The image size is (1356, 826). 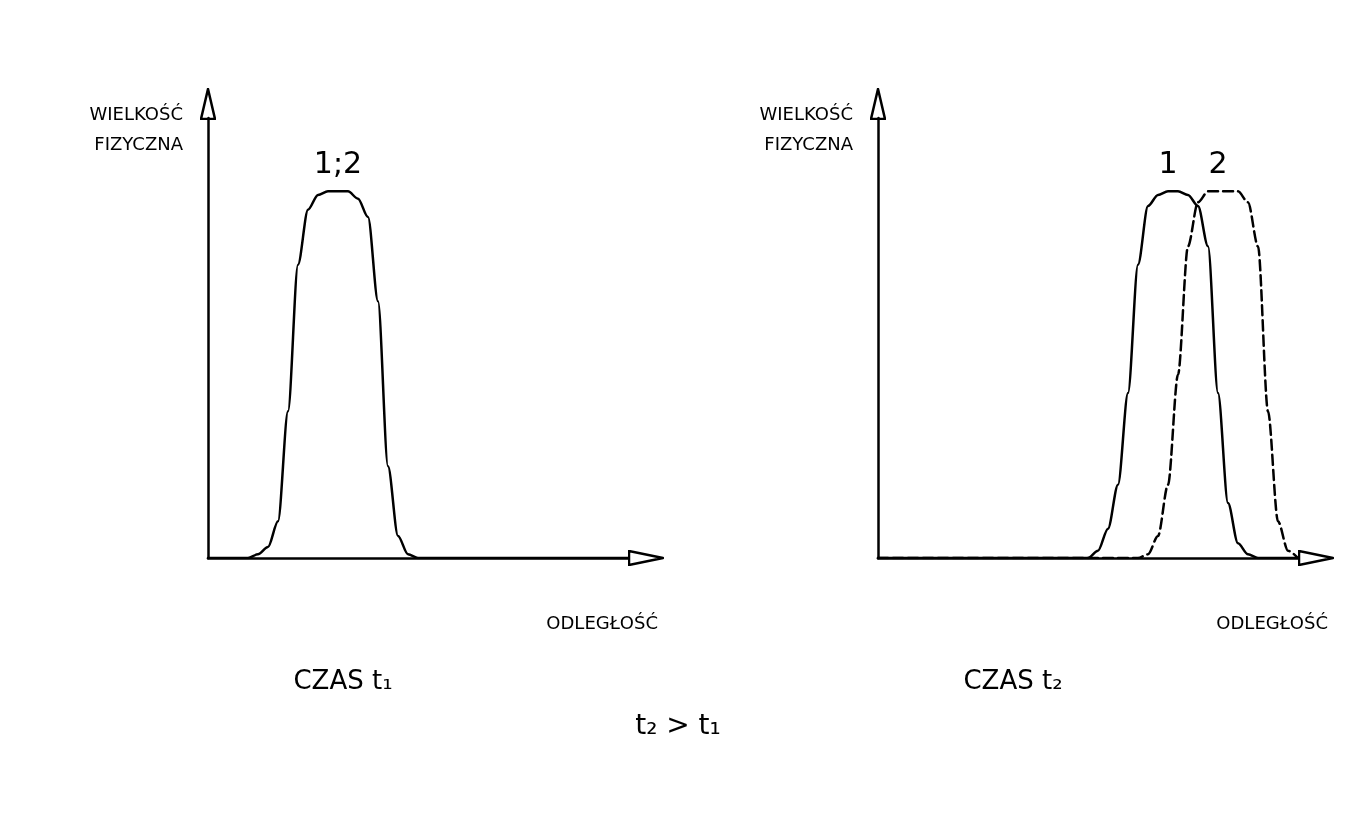 What do you see at coordinates (1218, 162) in the screenshot?
I see `series-label: 2` at bounding box center [1218, 162].